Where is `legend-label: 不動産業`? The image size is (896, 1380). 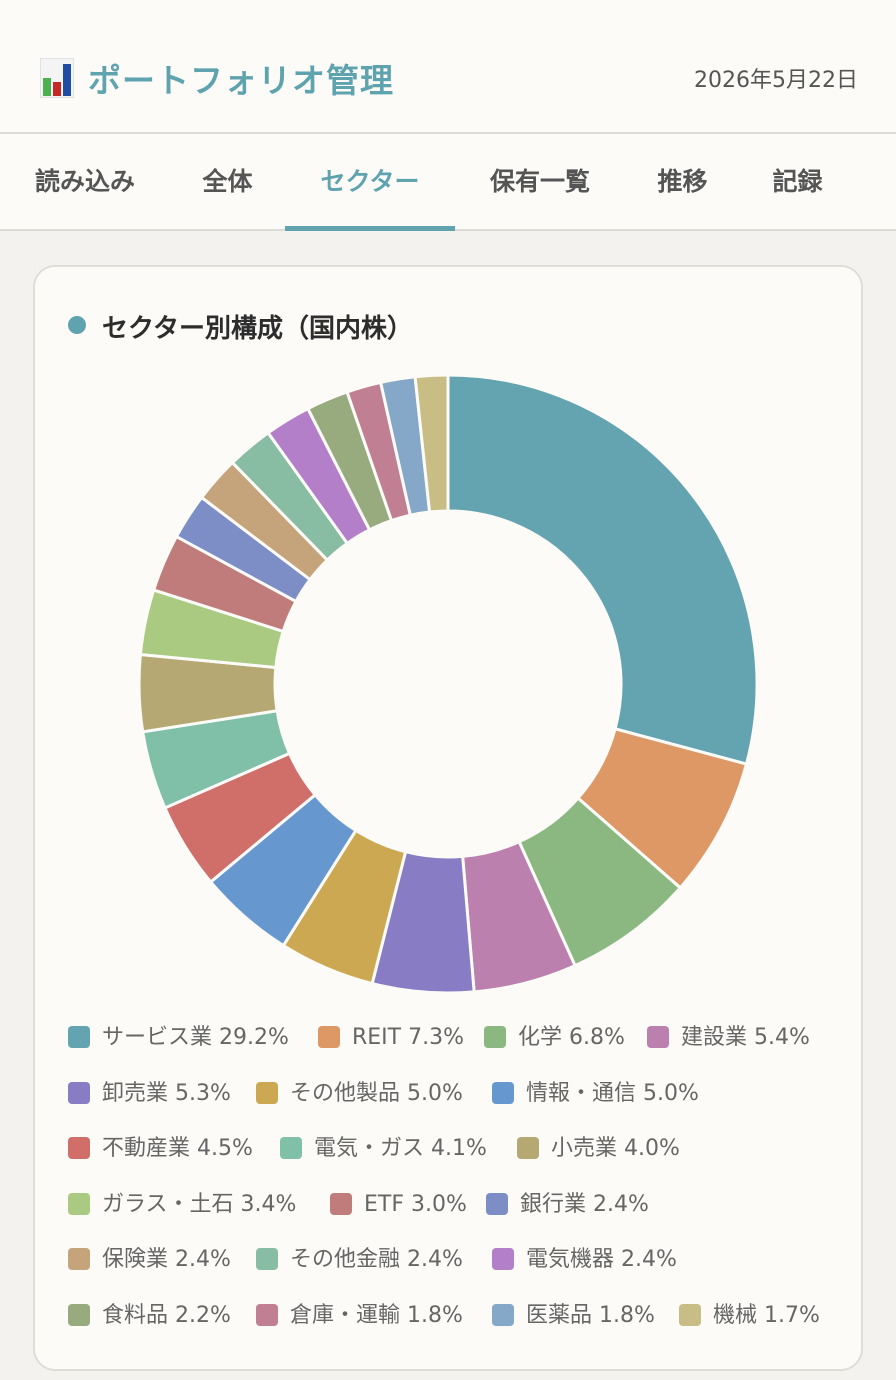
legend-label: 不動産業 is located at coordinates (146, 1148).